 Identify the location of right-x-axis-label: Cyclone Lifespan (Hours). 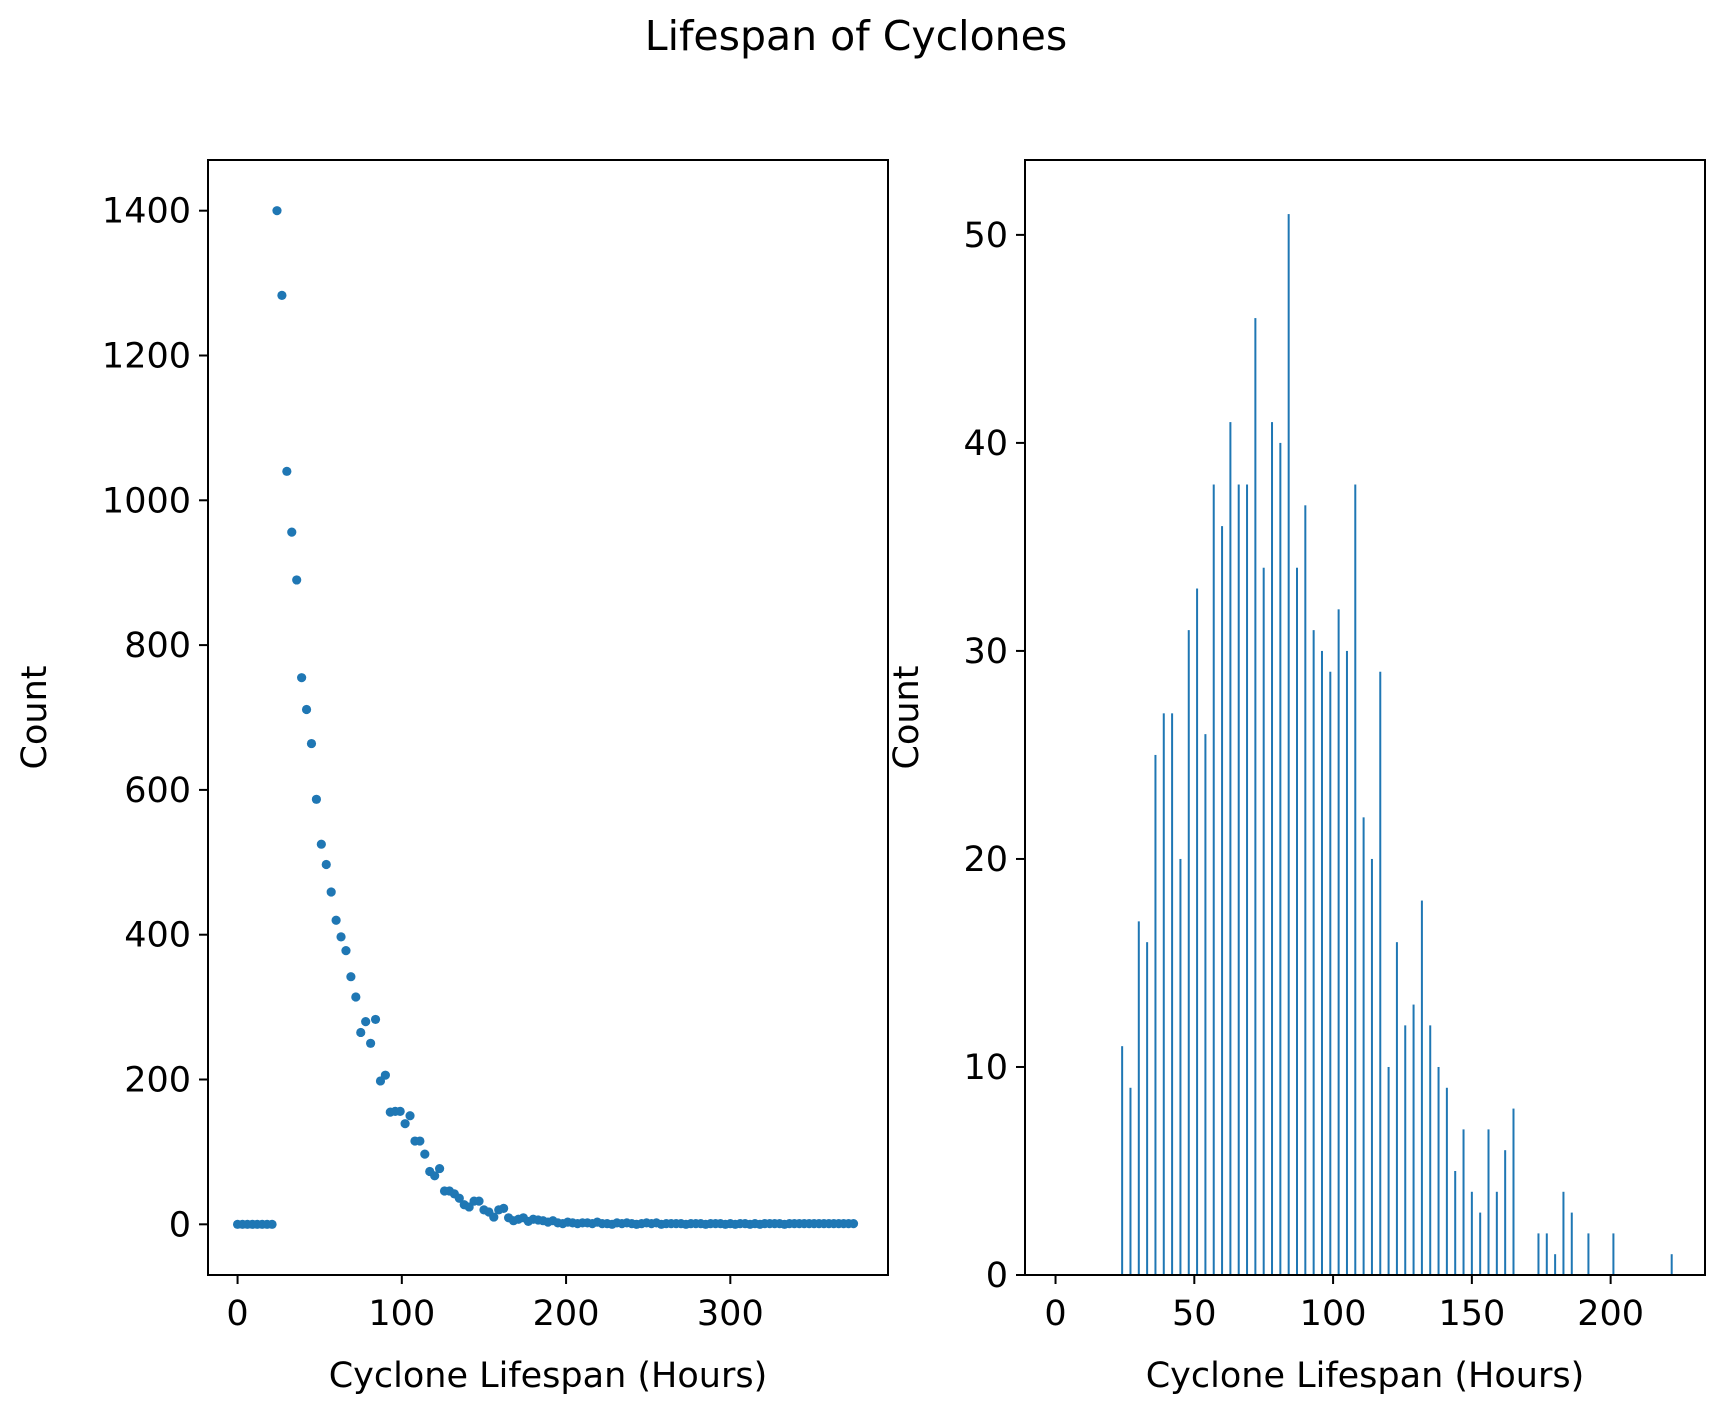
(1365, 1376).